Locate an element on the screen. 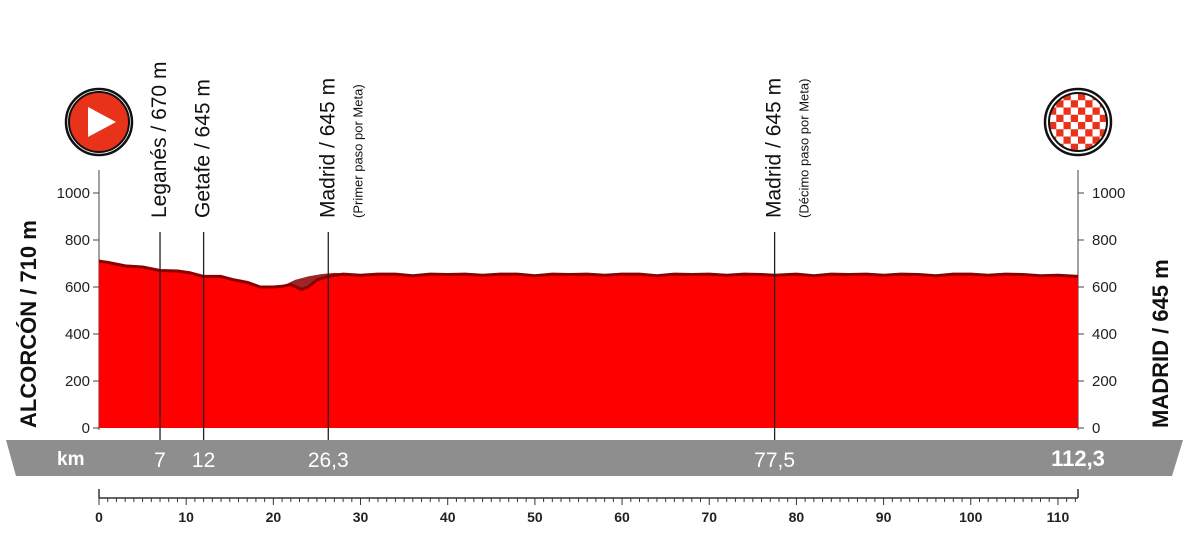  y-tick-label-left: 200 is located at coordinates (77, 381).